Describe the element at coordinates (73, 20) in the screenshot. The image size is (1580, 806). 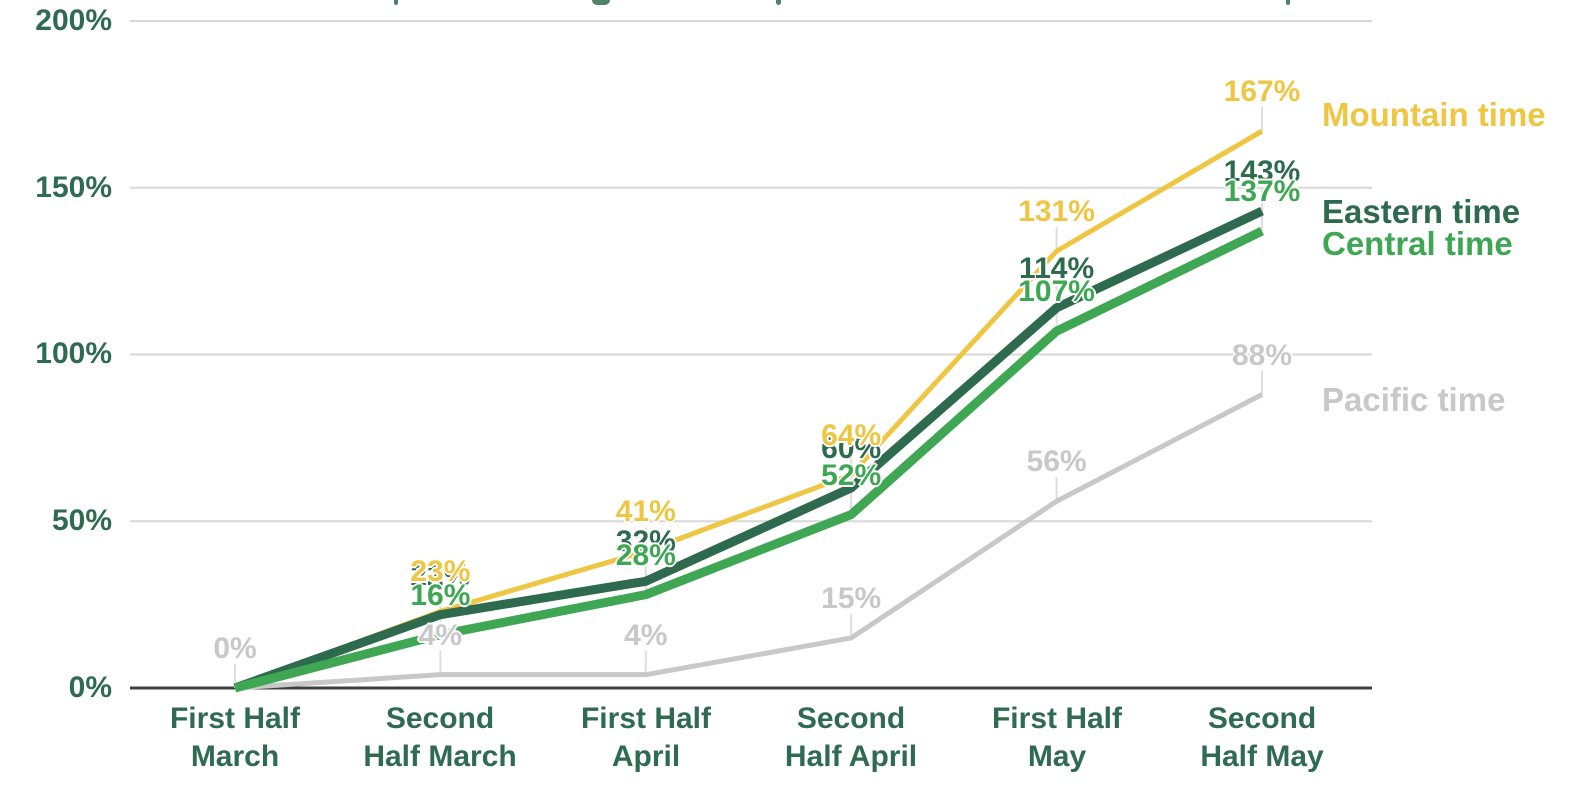
I see `y-axis-tick-200: 200%` at that location.